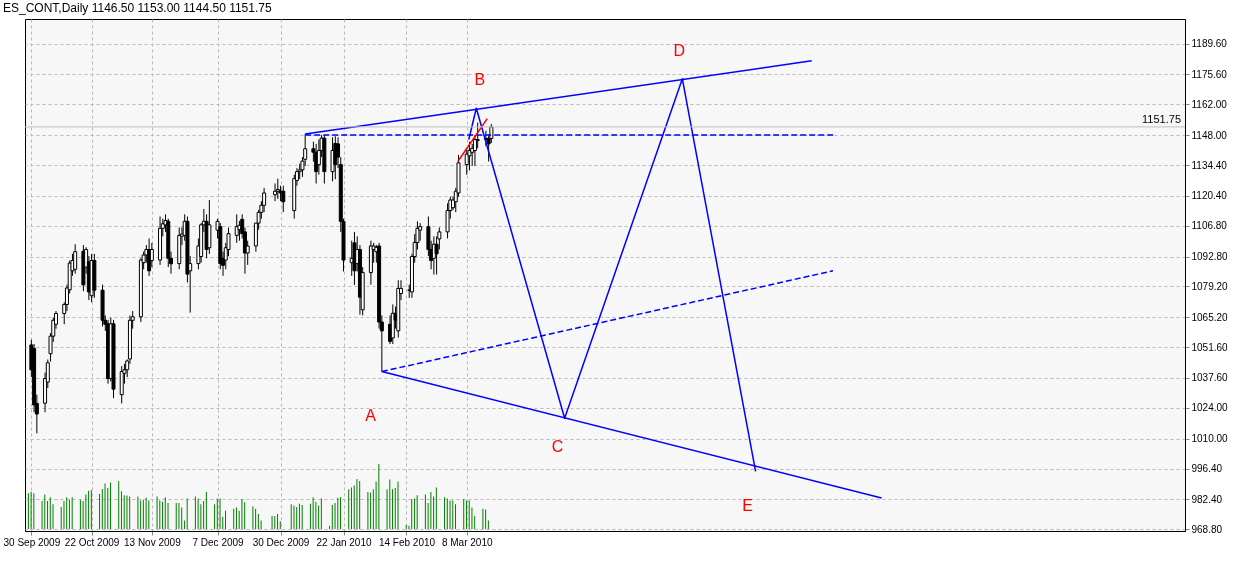 The height and width of the screenshot is (583, 1234). What do you see at coordinates (1209, 74) in the screenshot?
I see `y-tick-label: 1175.60` at bounding box center [1209, 74].